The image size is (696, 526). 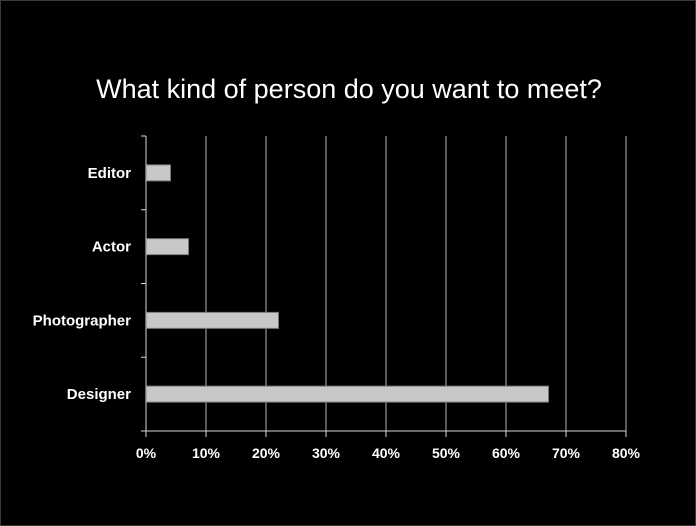 I want to click on x-tick-label: 50%, so click(x=446, y=453).